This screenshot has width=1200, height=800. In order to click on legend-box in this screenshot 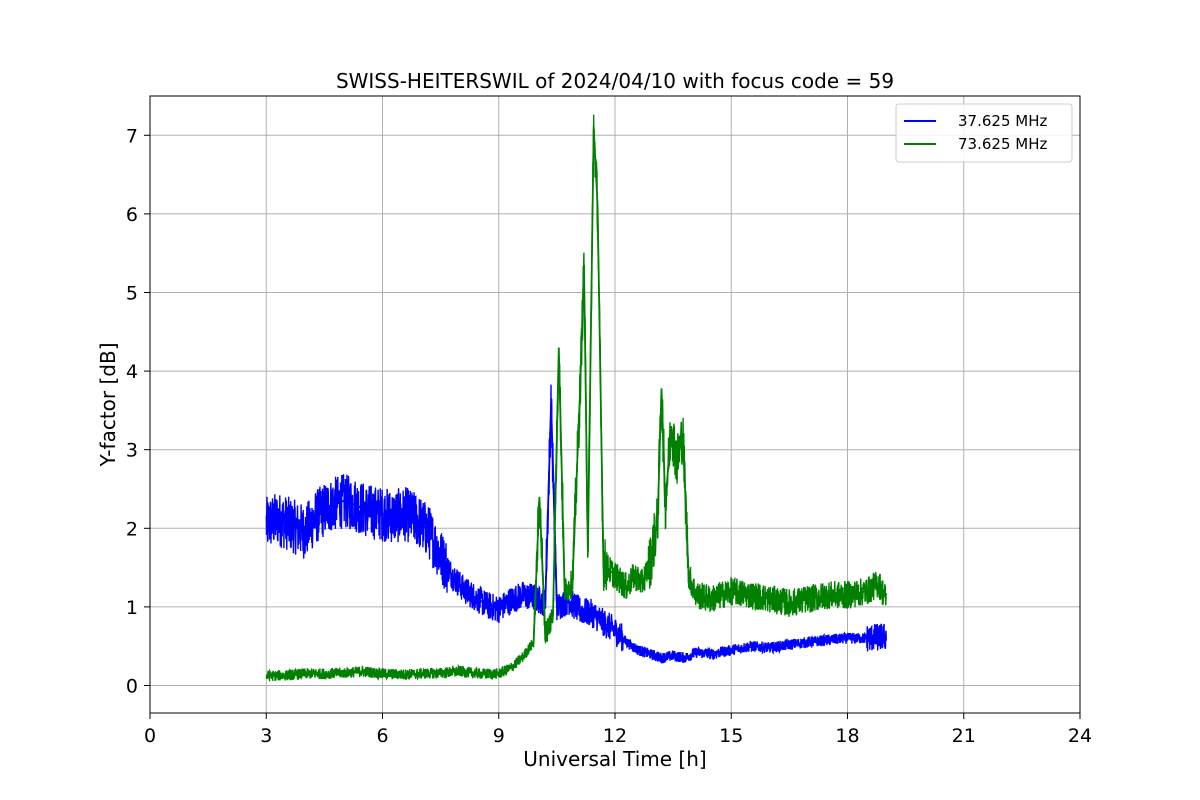, I will do `click(984, 133)`.